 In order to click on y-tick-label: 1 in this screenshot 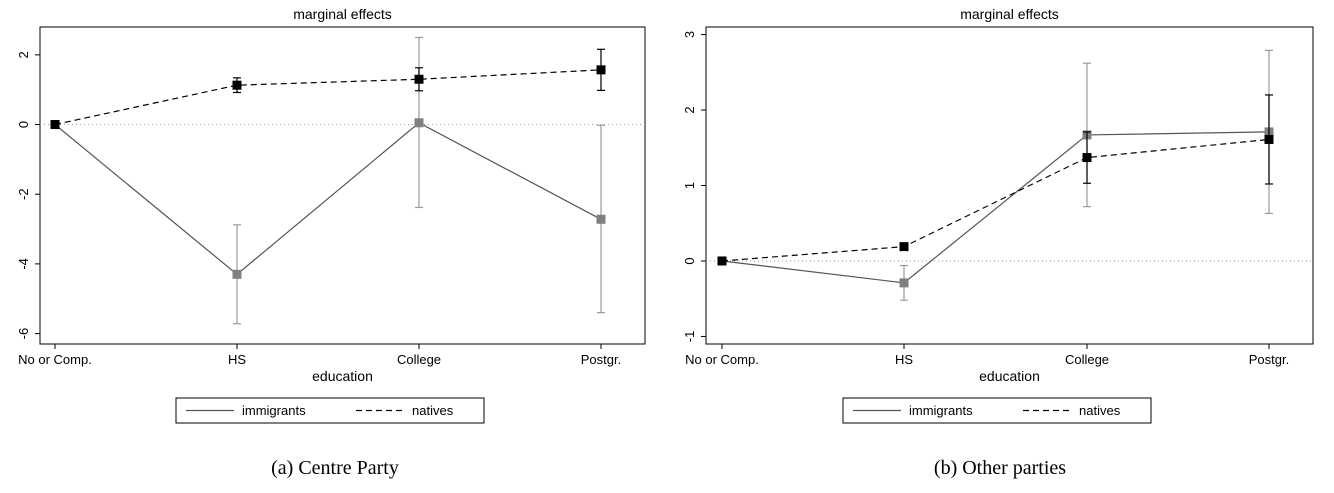, I will do `click(689, 185)`.